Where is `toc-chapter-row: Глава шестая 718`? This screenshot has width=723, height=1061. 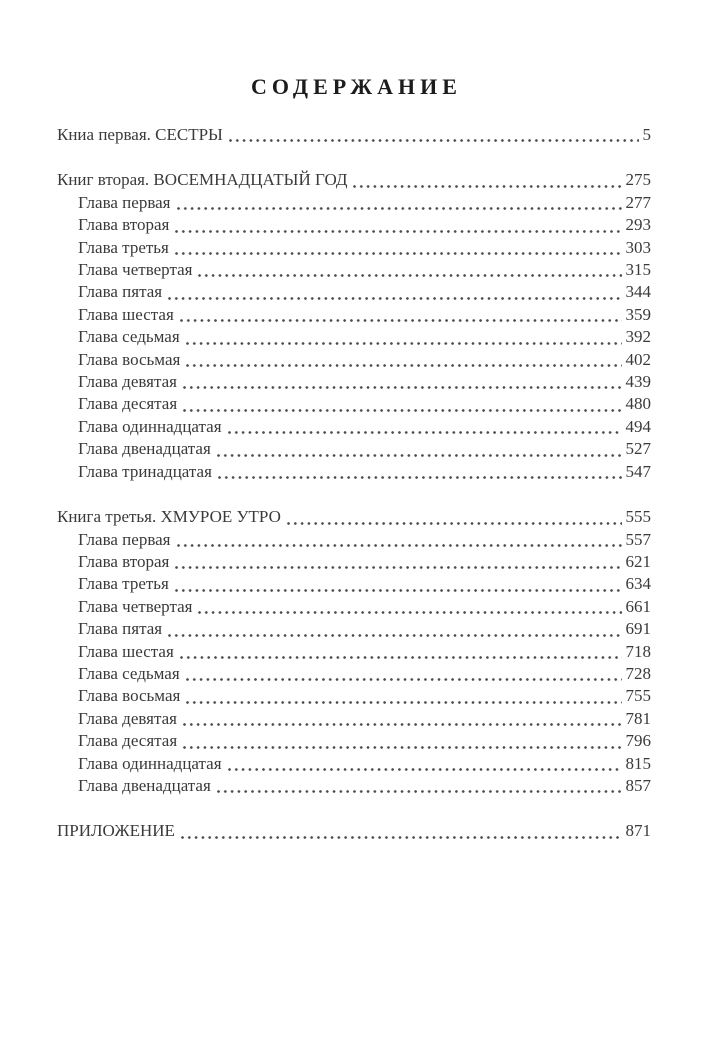 toc-chapter-row: Глава шестая 718 is located at coordinates (354, 652).